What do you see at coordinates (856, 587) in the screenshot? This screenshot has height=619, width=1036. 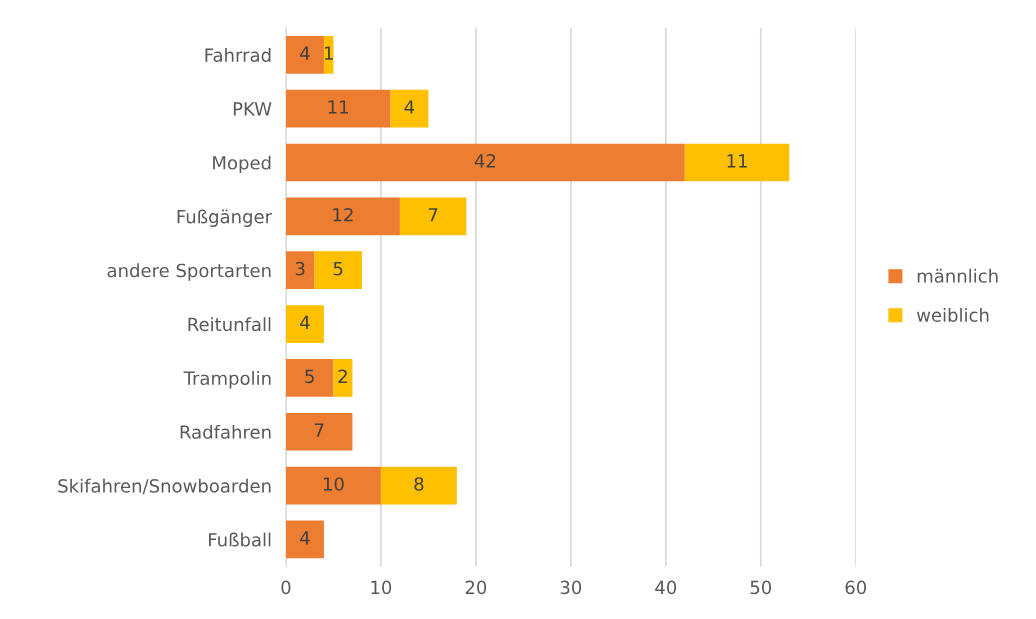 I see `x-tick-label: 60` at bounding box center [856, 587].